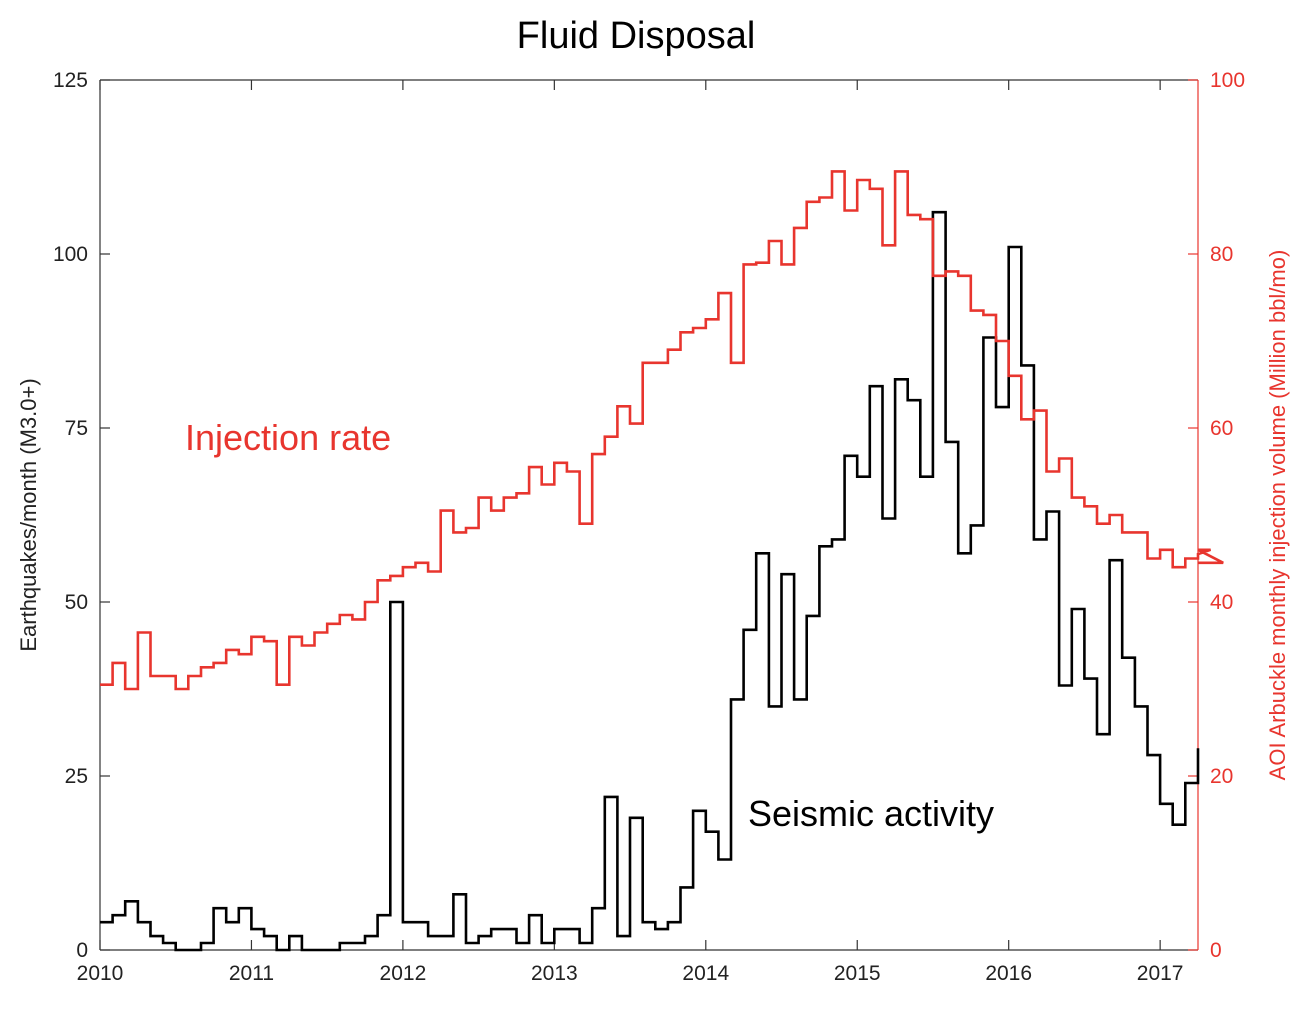 This screenshot has height=1020, width=1314. What do you see at coordinates (1160, 973) in the screenshot?
I see `x-tick-label: 2017` at bounding box center [1160, 973].